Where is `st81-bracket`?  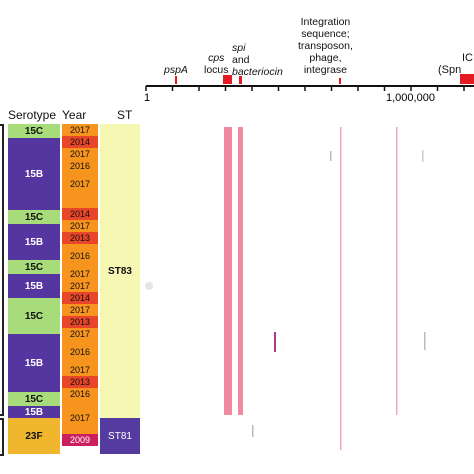
st81-bracket is located at coordinates (2, 437).